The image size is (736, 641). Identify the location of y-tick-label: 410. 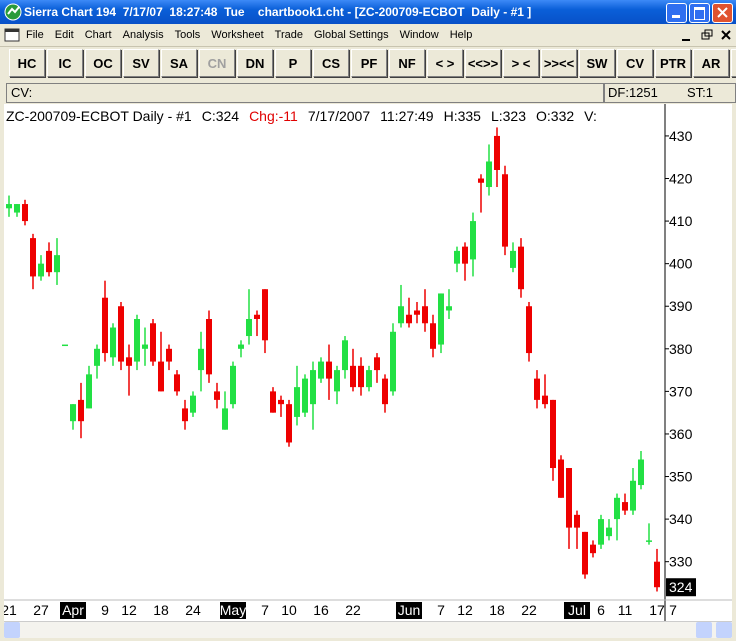
(681, 221).